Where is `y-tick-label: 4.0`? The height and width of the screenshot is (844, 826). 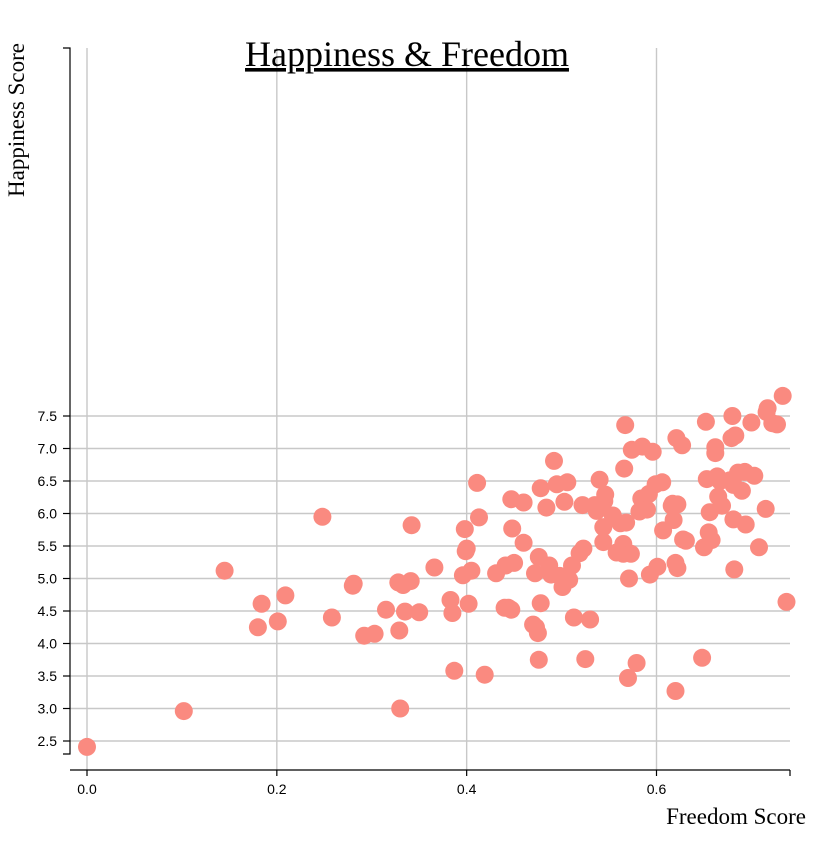 y-tick-label: 4.0 is located at coordinates (48, 644).